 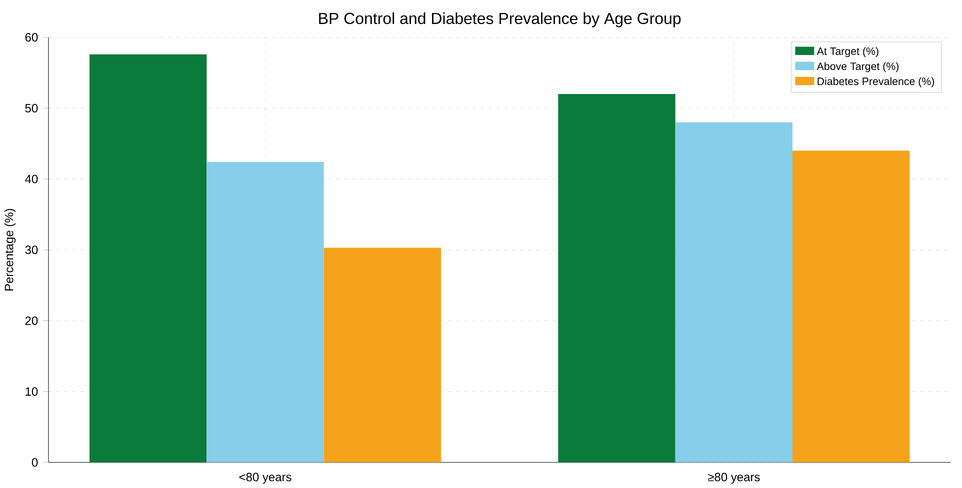 What do you see at coordinates (500, 20) in the screenshot?
I see `chart-title: BP Control and Diabetes Prevalence by Age Group` at bounding box center [500, 20].